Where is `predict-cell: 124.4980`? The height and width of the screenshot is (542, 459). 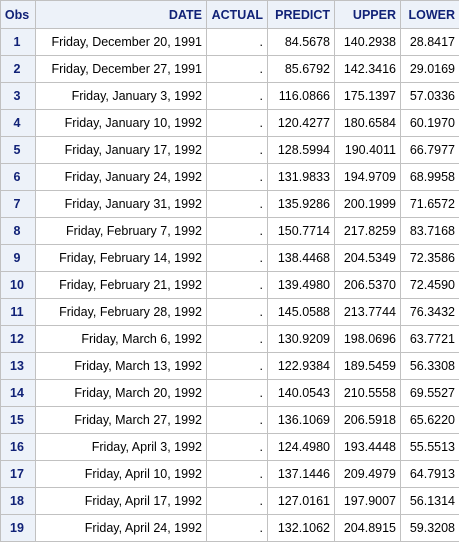
predict-cell: 124.4980 is located at coordinates (301, 447).